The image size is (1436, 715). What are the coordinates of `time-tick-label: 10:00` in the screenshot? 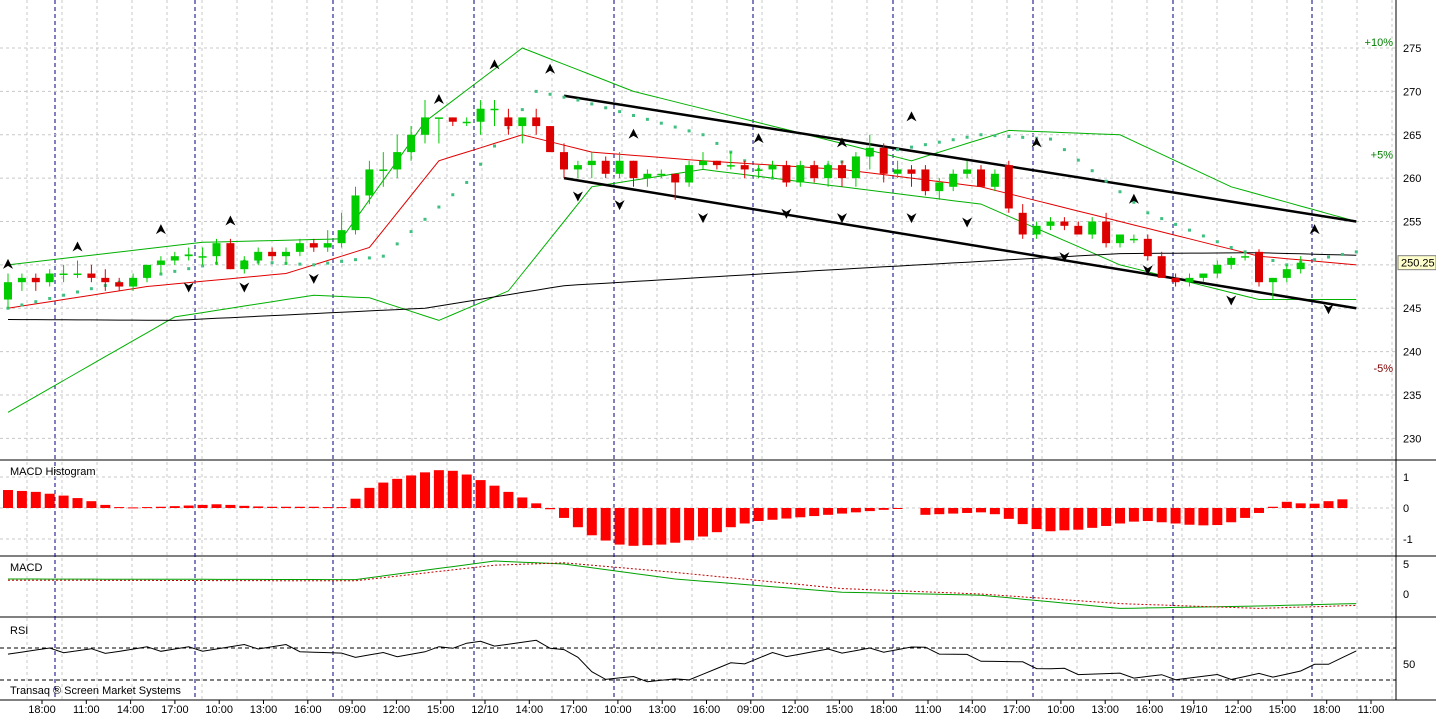 It's located at (1061, 709).